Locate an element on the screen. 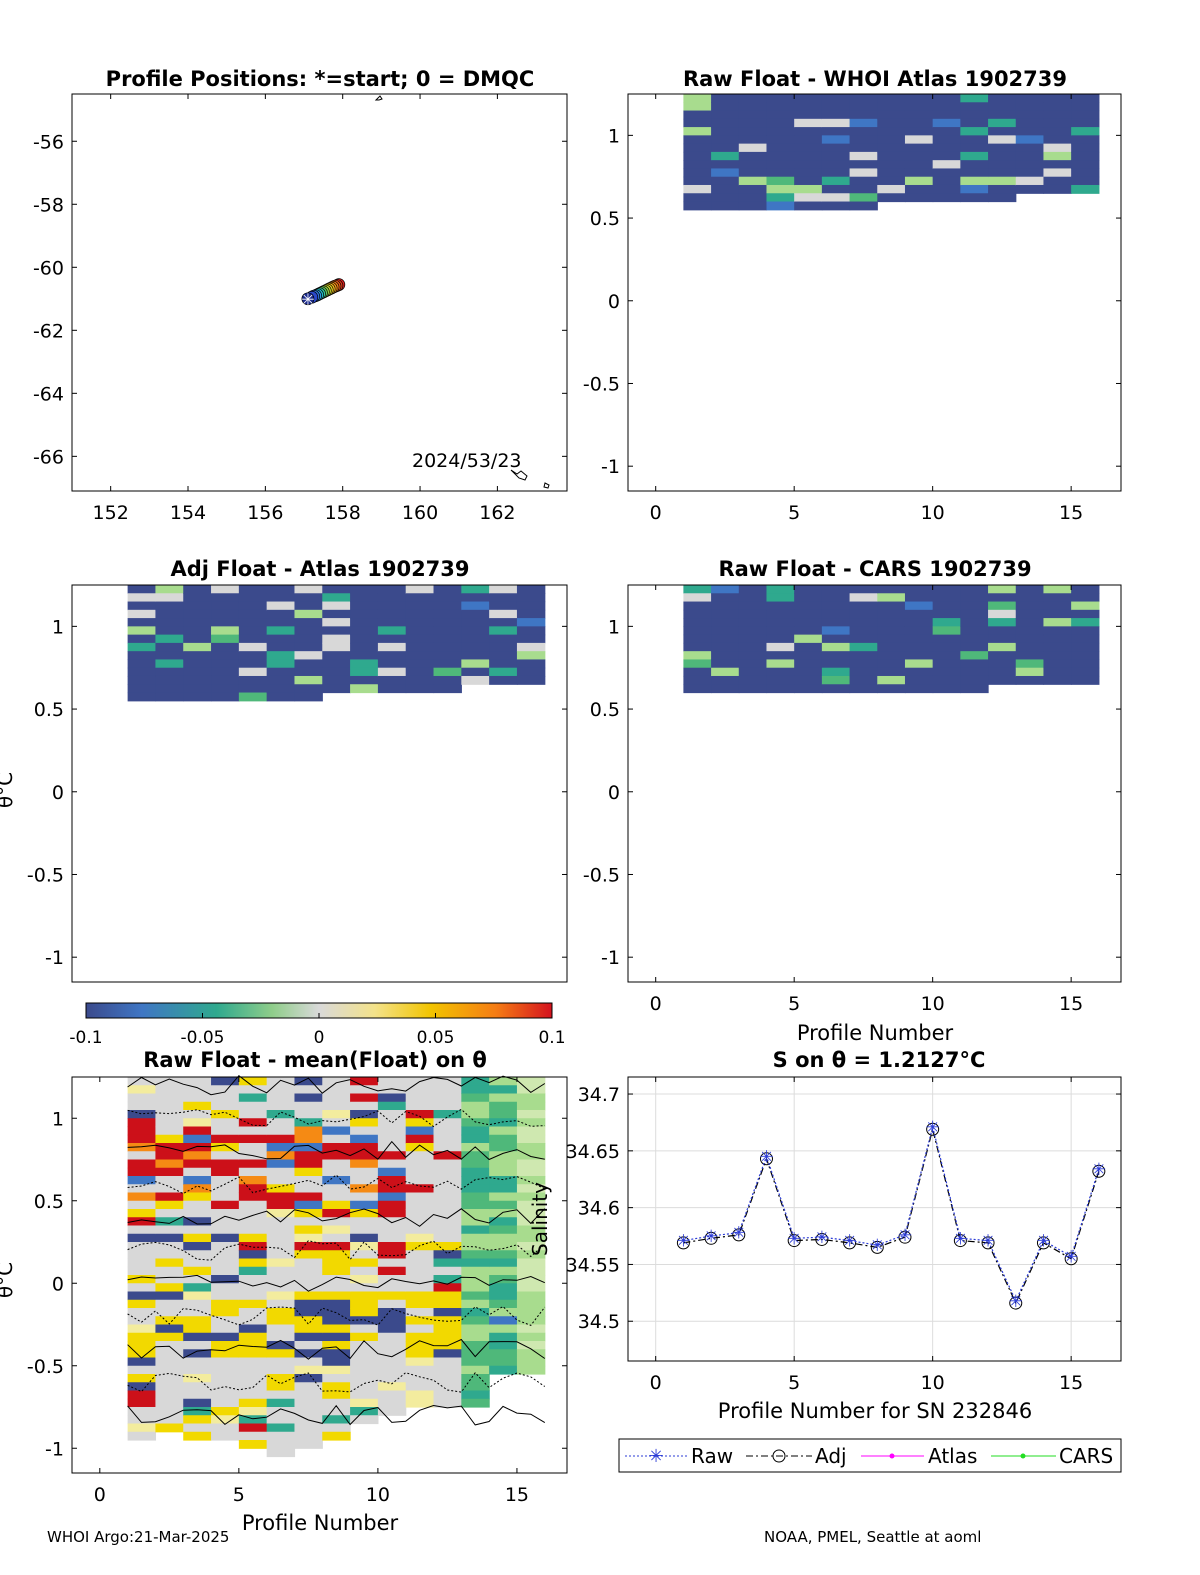 Image resolution: width=1200 pixels, height=1575 pixels. y-tick-label: 1 is located at coordinates (614, 136).